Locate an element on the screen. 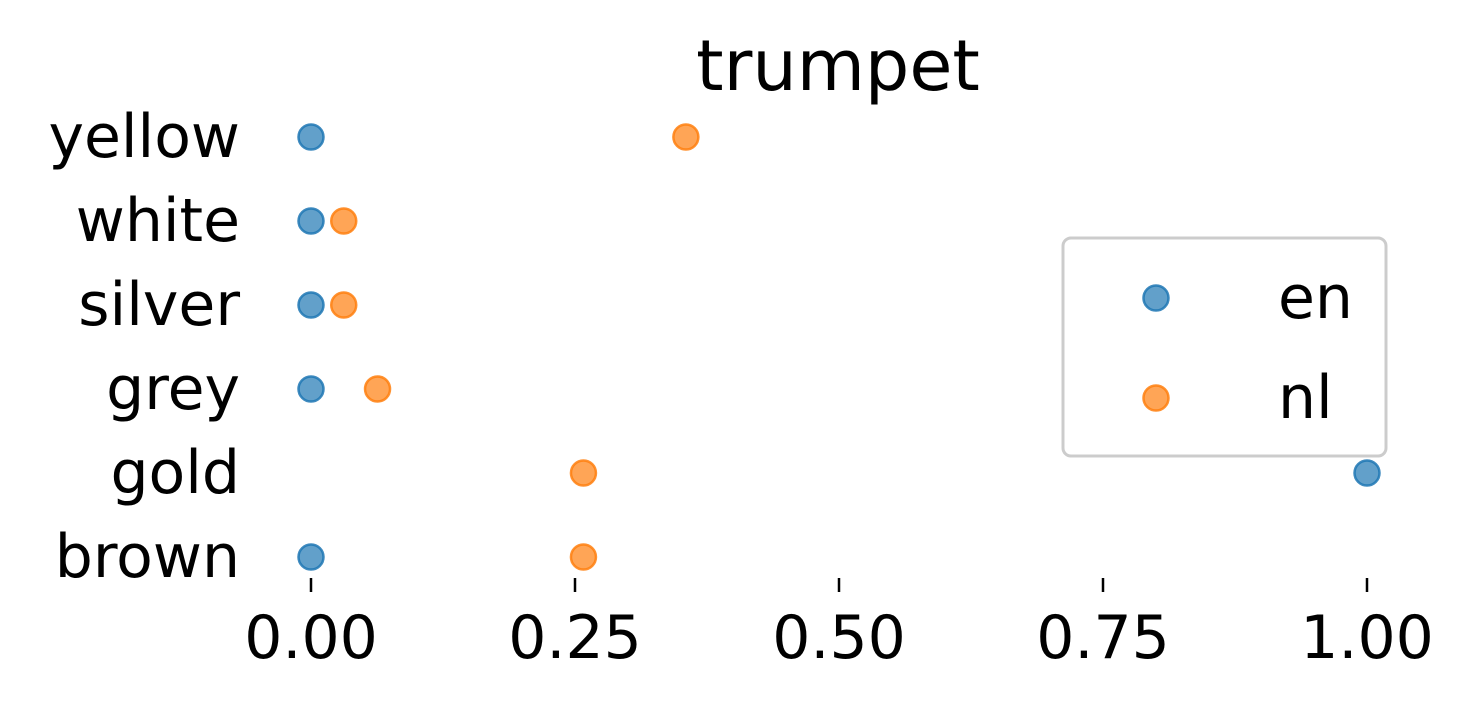  point-nl-brown is located at coordinates (583, 557).